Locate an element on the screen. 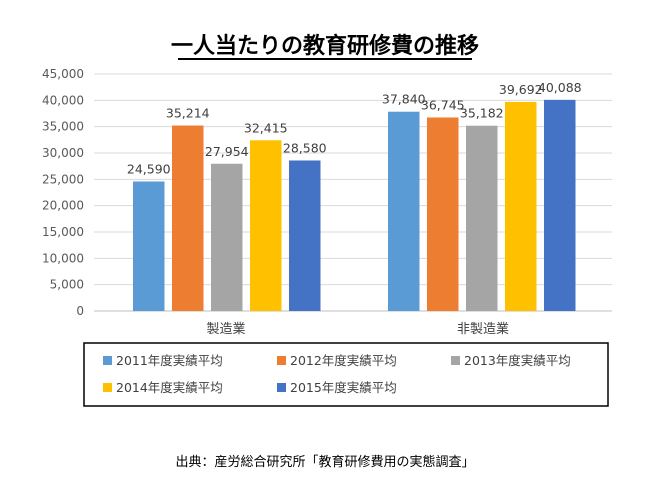 This screenshot has width=650, height=490. category-label: 非製造業 is located at coordinates (483, 329).